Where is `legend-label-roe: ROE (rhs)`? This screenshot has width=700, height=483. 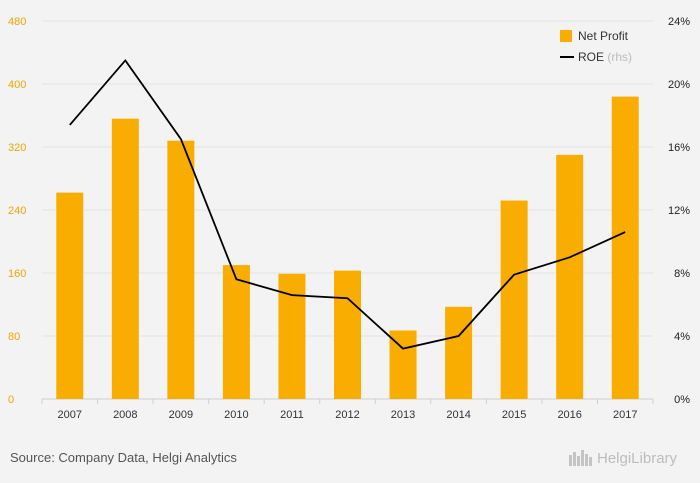 legend-label-roe: ROE (rhs) is located at coordinates (605, 57).